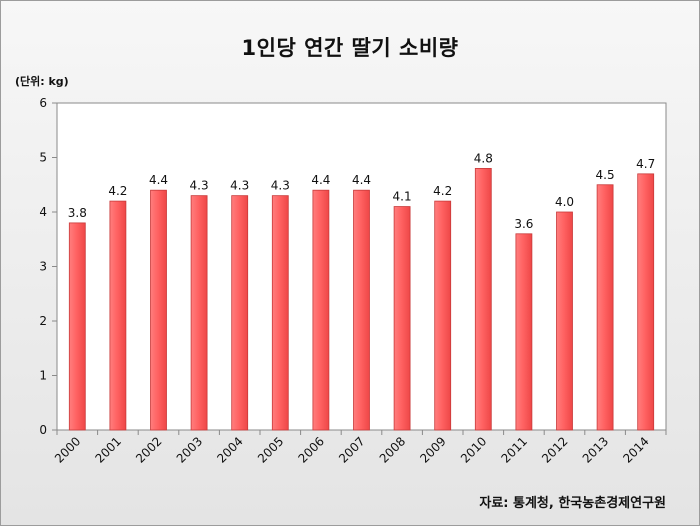 The image size is (700, 526). I want to click on data-label-2002: 4.4, so click(158, 180).